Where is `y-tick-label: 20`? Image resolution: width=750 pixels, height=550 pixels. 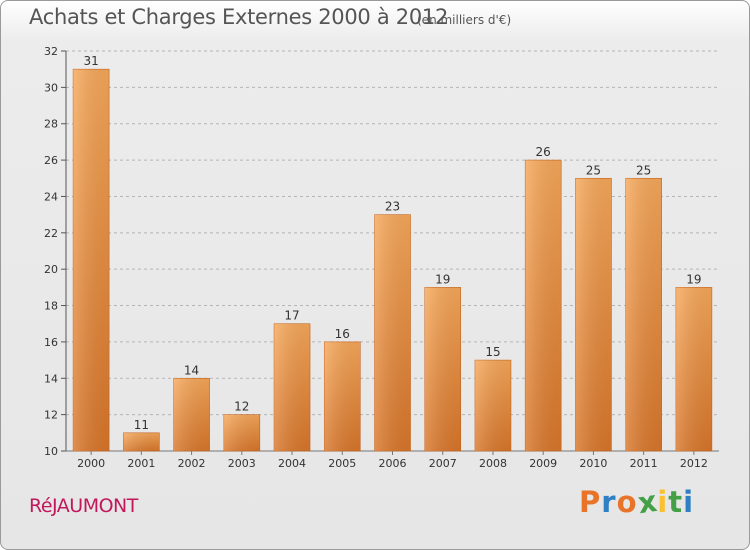 y-tick-label: 20 is located at coordinates (51, 269).